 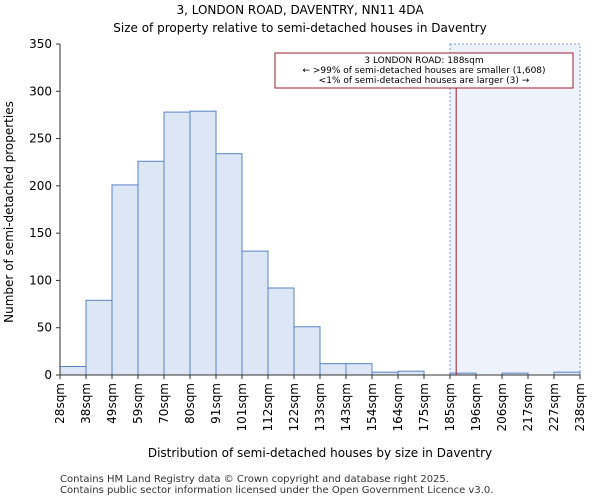 I want to click on annotation-line-1: 3 LONDON ROAD: 188sqm, so click(x=423, y=61).